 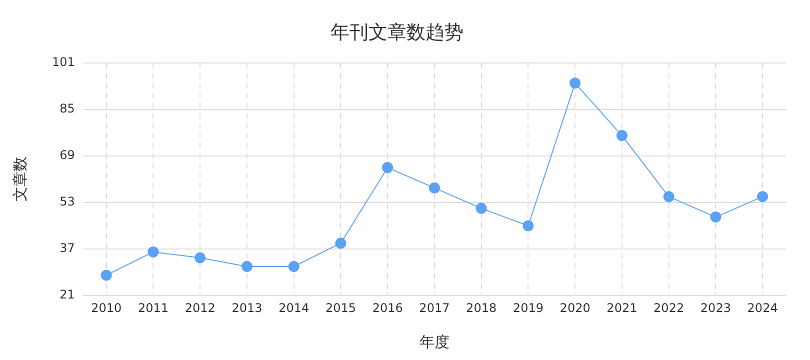 What do you see at coordinates (387, 307) in the screenshot?
I see `x-tick-label: 2016` at bounding box center [387, 307].